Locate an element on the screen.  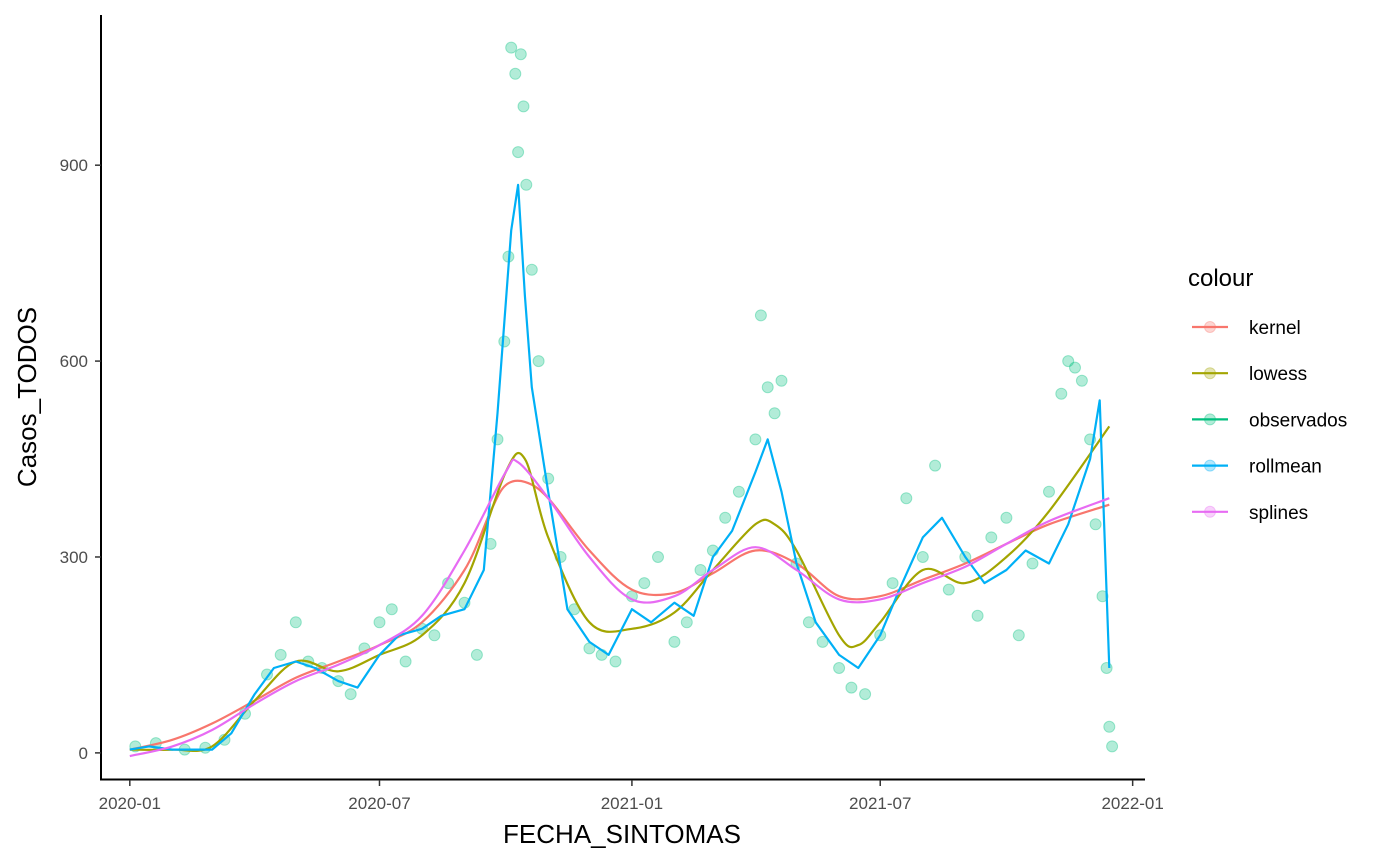
legend-label: kernel is located at coordinates (1275, 328).